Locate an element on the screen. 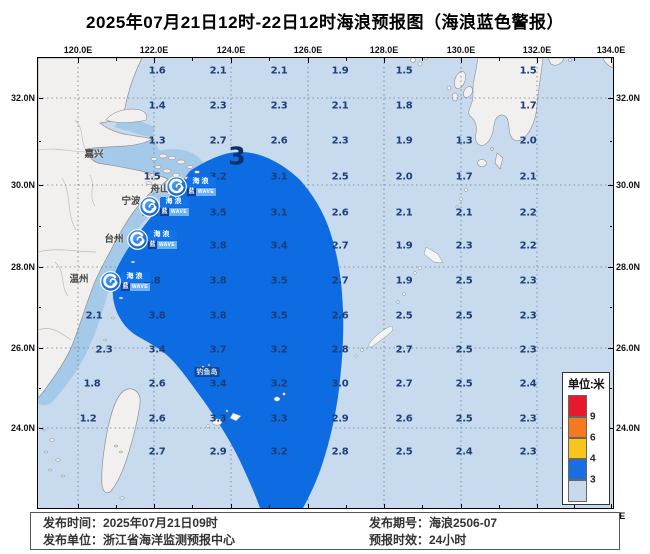 Image resolution: width=650 pixels, height=554 pixels. wave-height-value: 1.2 is located at coordinates (88, 419).